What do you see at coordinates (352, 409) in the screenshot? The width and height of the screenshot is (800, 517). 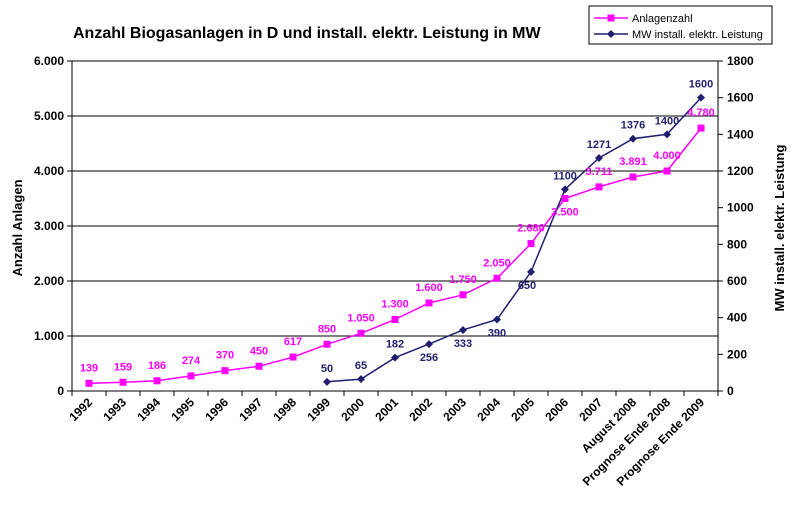 I see `x-tick-label: 2000` at bounding box center [352, 409].